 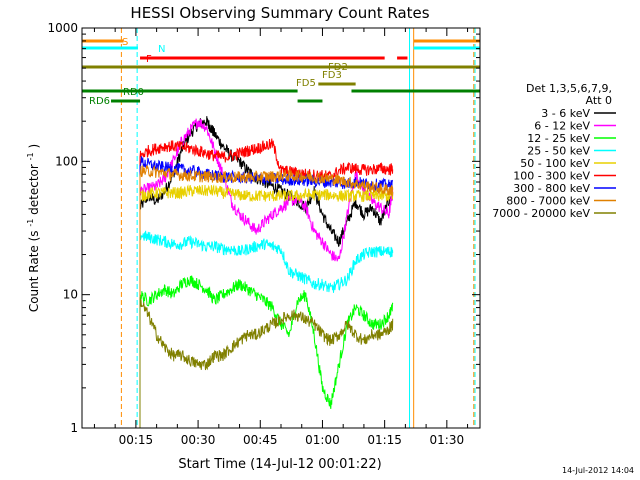 What do you see at coordinates (70, 295) in the screenshot?
I see `y-tick-label-1: 10` at bounding box center [70, 295].